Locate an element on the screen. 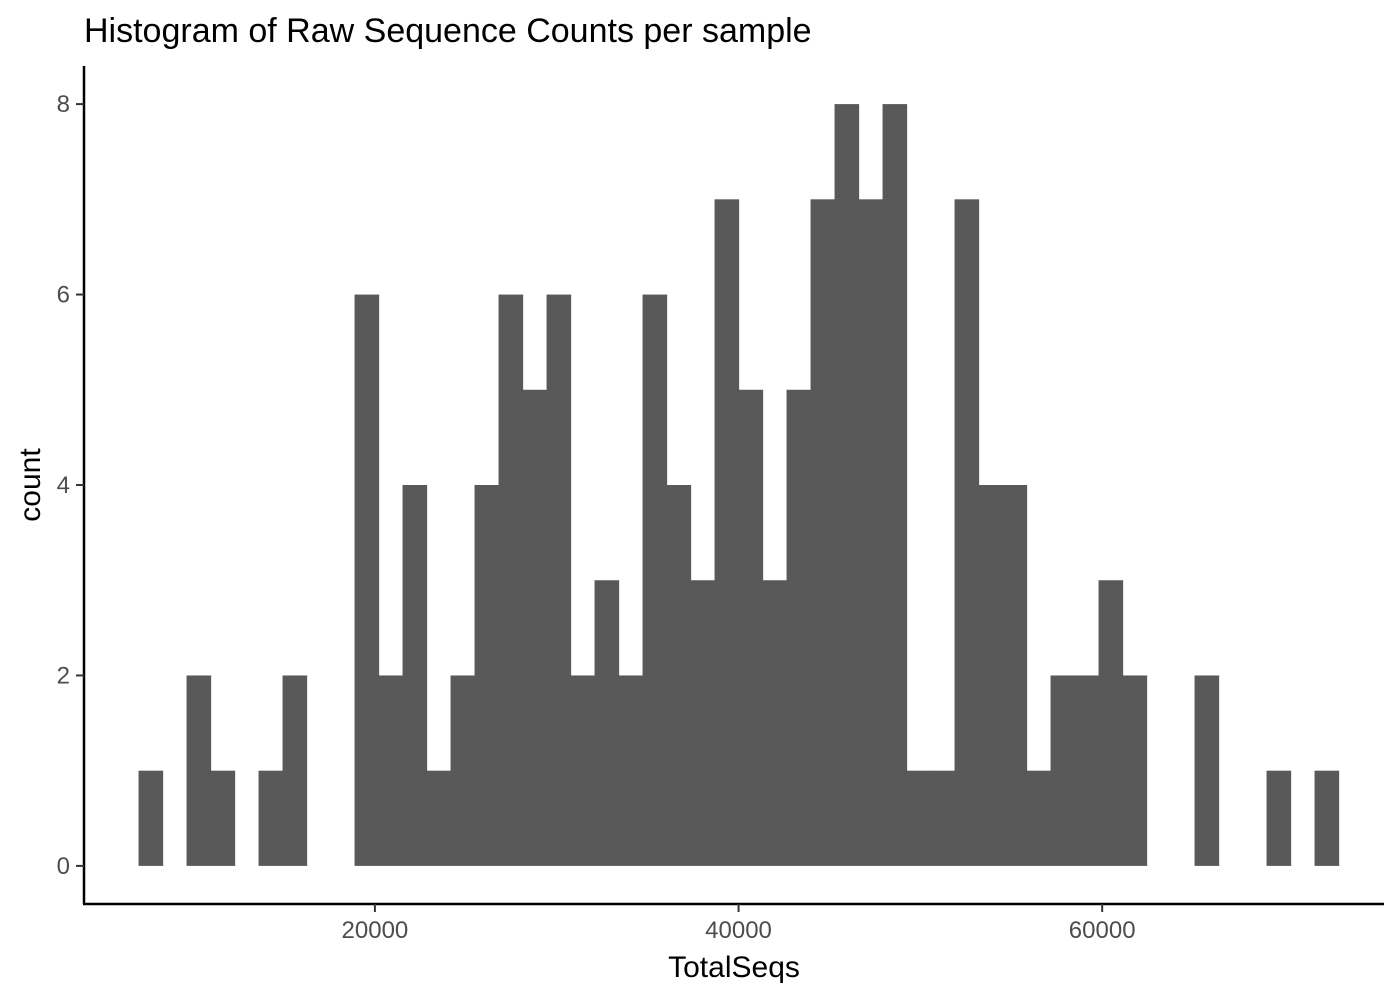  y-axis-title: count is located at coordinates (30, 485).